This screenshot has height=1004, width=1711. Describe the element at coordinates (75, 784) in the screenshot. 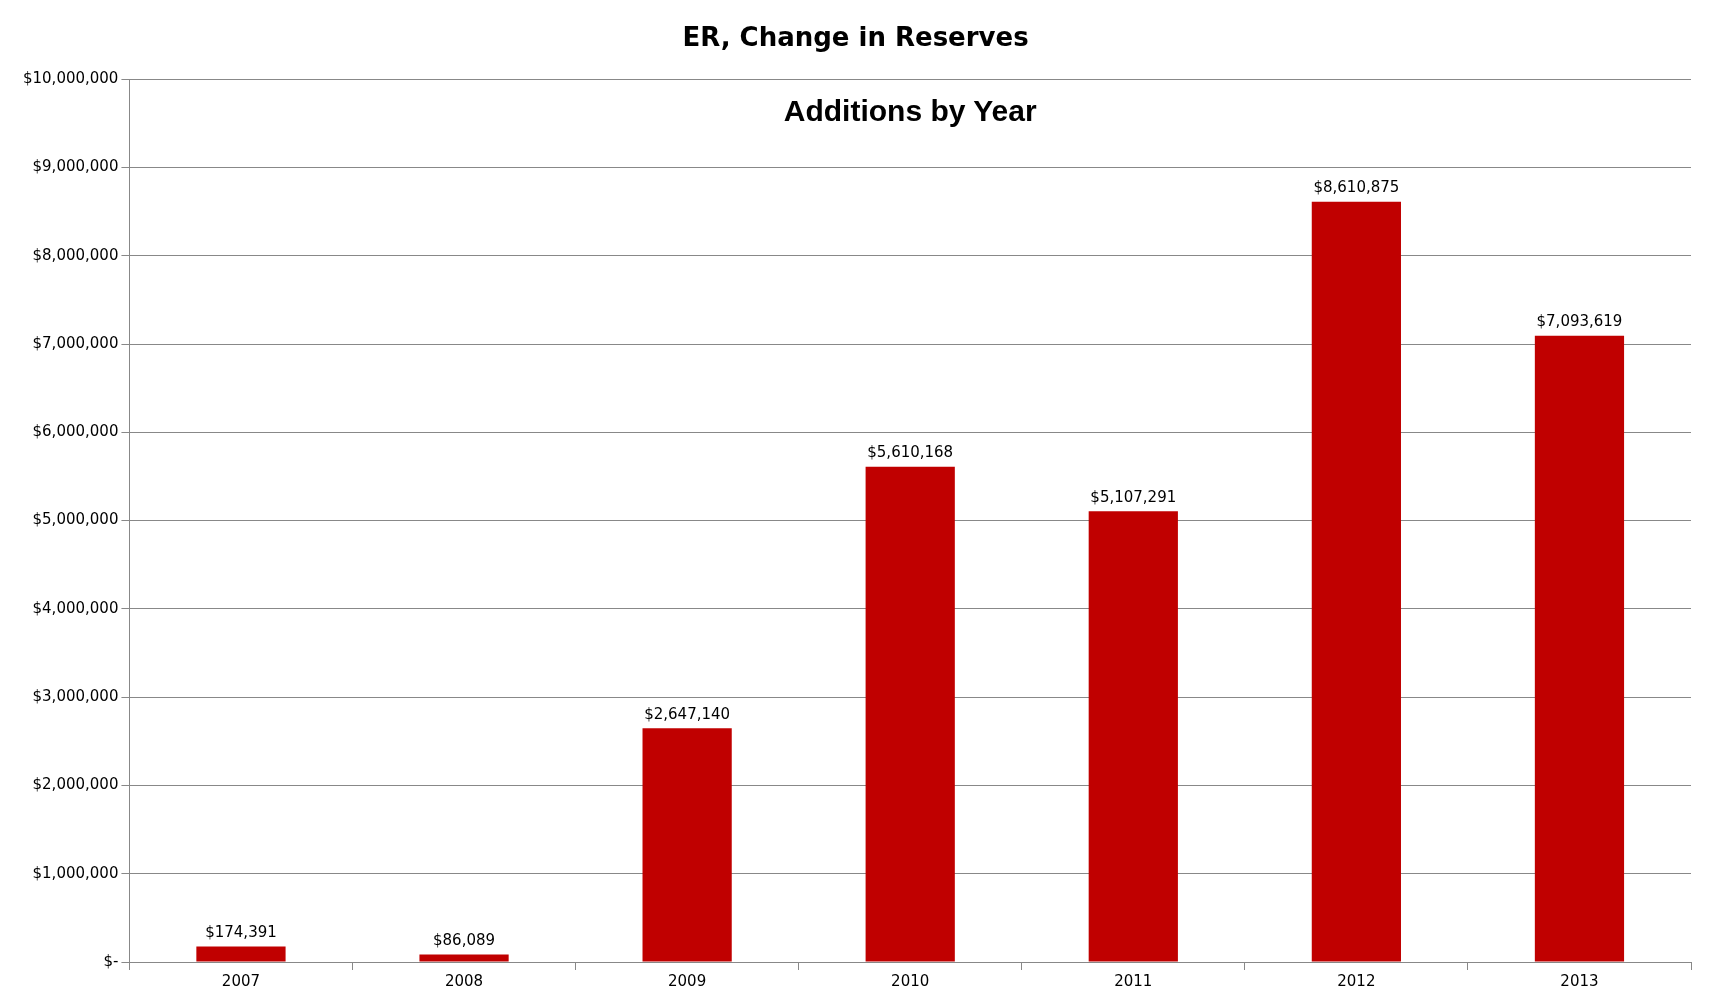

I see `y-tick-label: $2,000,000` at that location.